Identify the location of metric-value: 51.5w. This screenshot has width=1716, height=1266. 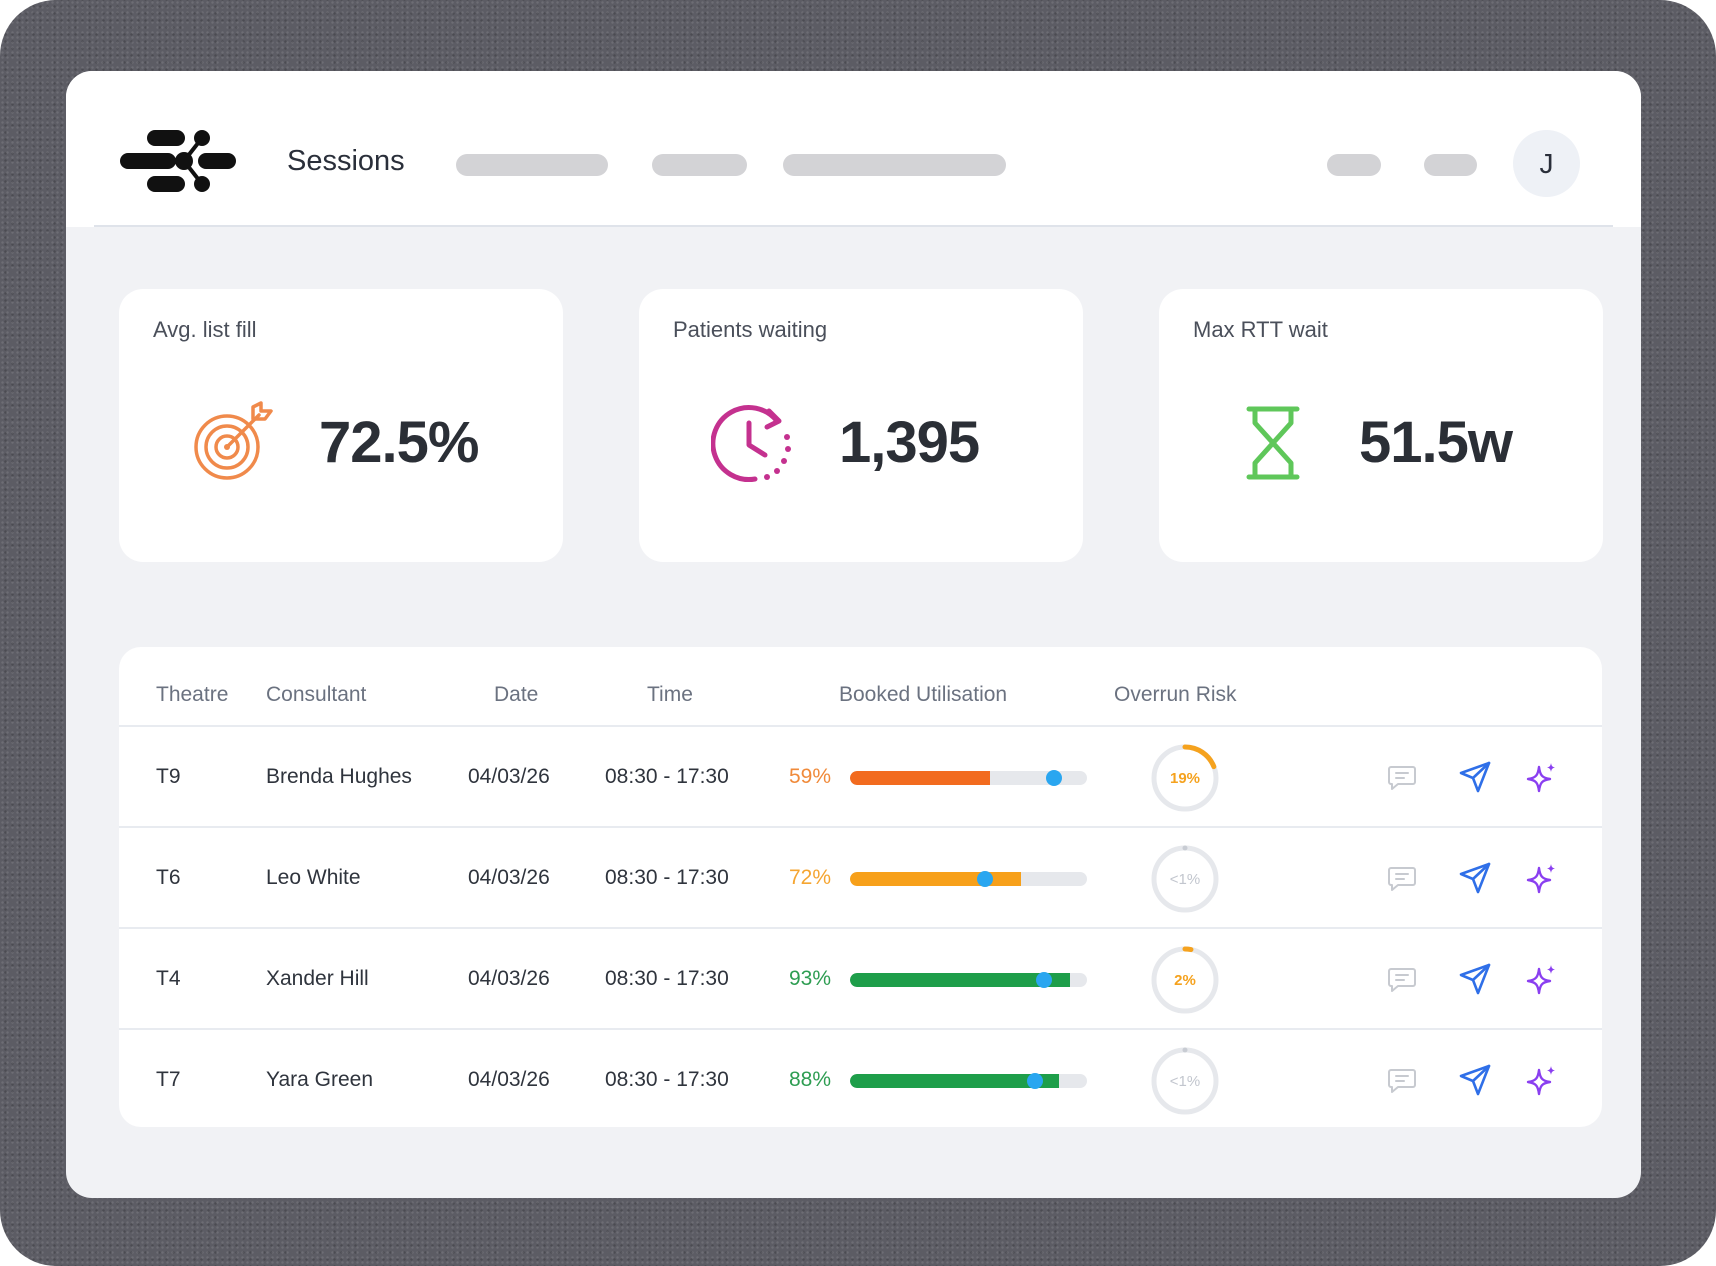
(1436, 442).